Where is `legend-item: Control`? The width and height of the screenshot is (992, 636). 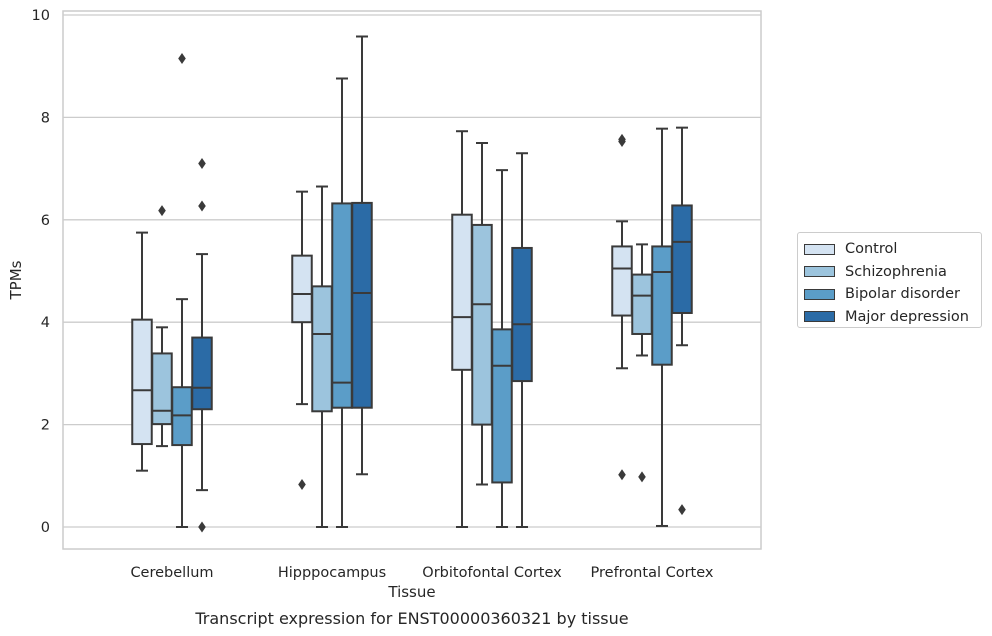 legend-item: Control is located at coordinates (892, 249).